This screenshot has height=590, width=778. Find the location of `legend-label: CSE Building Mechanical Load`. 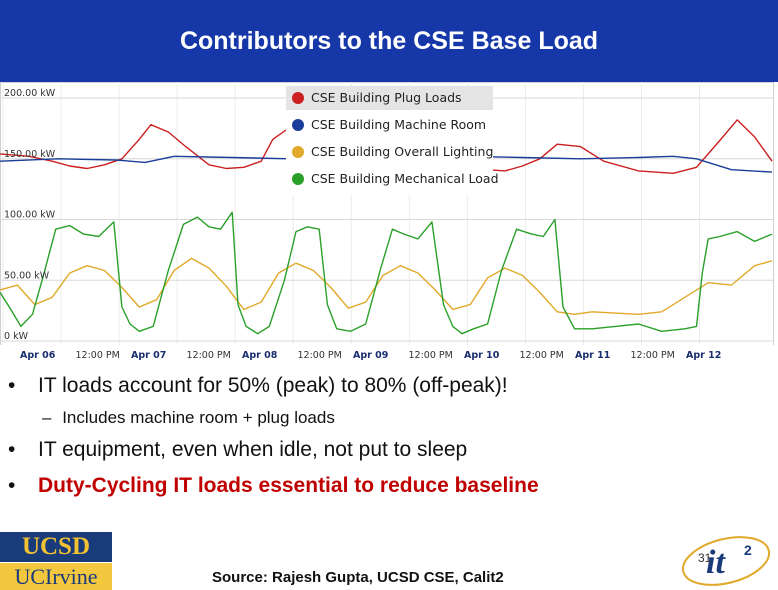

legend-label: CSE Building Mechanical Load is located at coordinates (405, 178).